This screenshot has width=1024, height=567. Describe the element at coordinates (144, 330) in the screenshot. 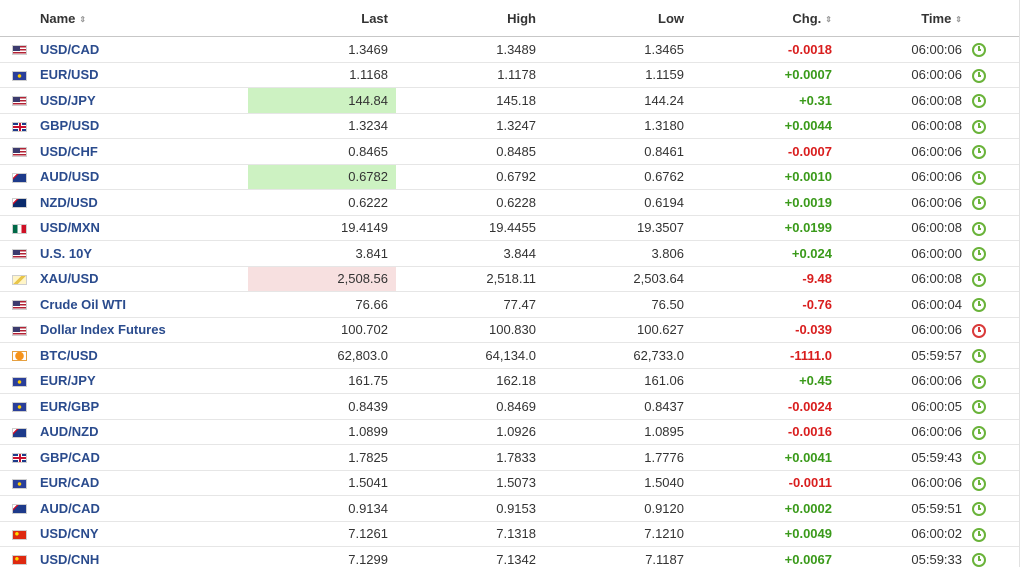

I see `instrument-name-link: Dollar Index Futures` at that location.